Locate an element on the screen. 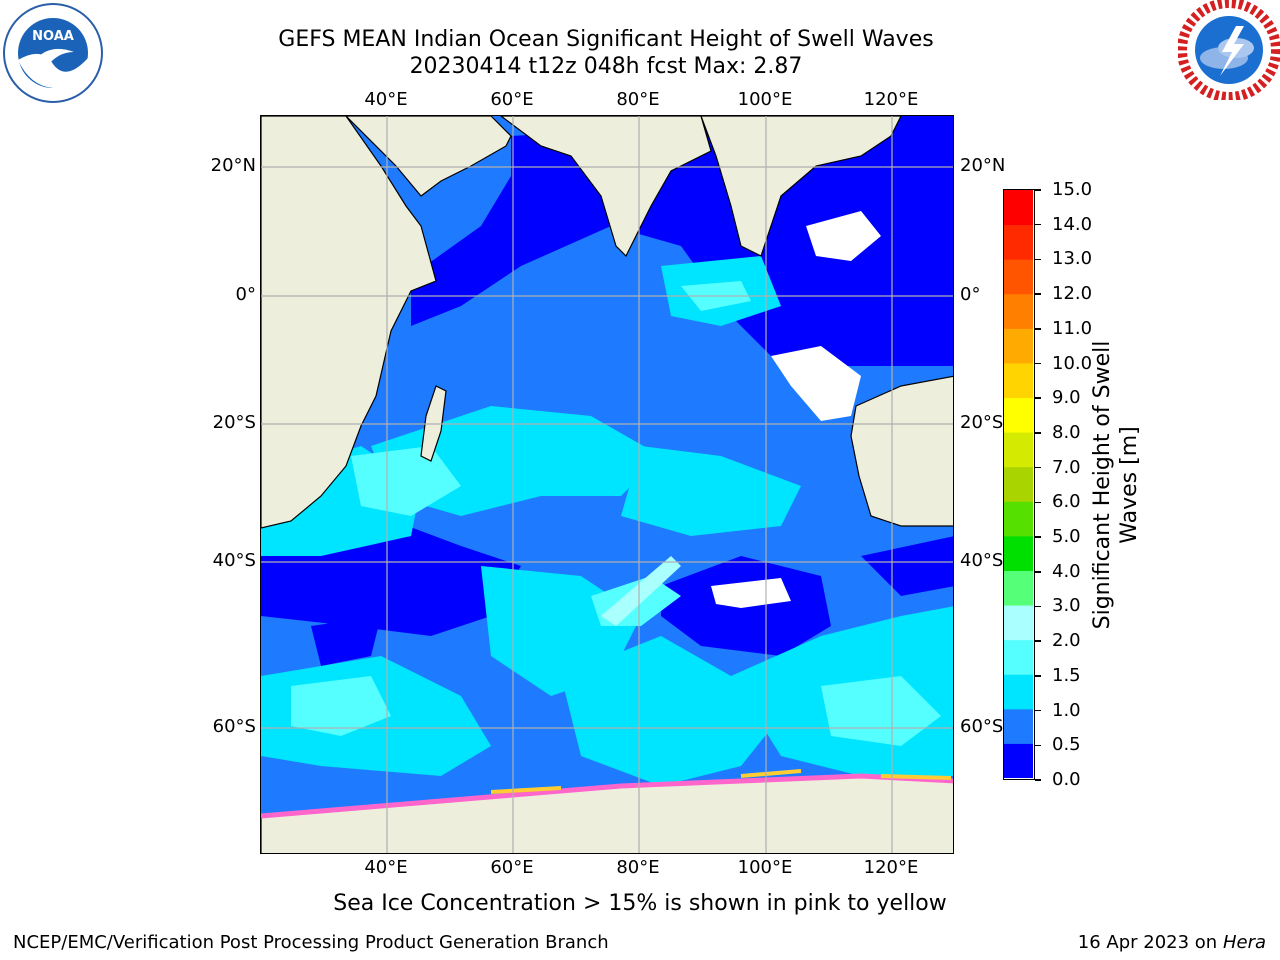 Image resolution: width=1280 pixels, height=960 pixels. lon-label-bottom-120e: 120°E is located at coordinates (891, 867).